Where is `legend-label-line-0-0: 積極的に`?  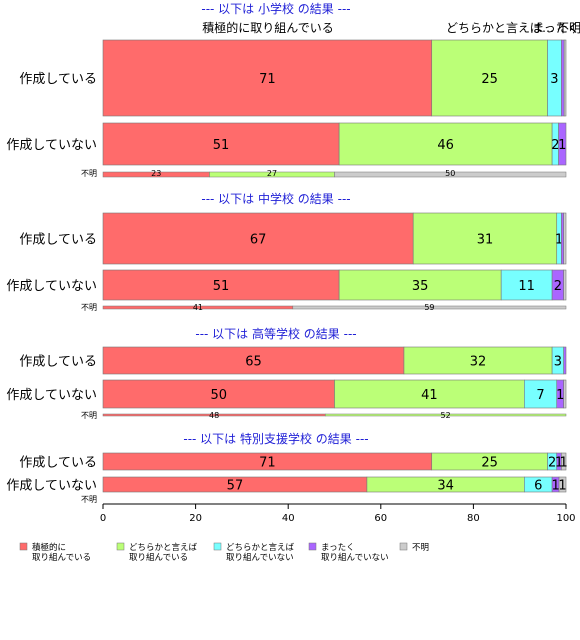 legend-label-line-0-0: 積極的に is located at coordinates (49, 547).